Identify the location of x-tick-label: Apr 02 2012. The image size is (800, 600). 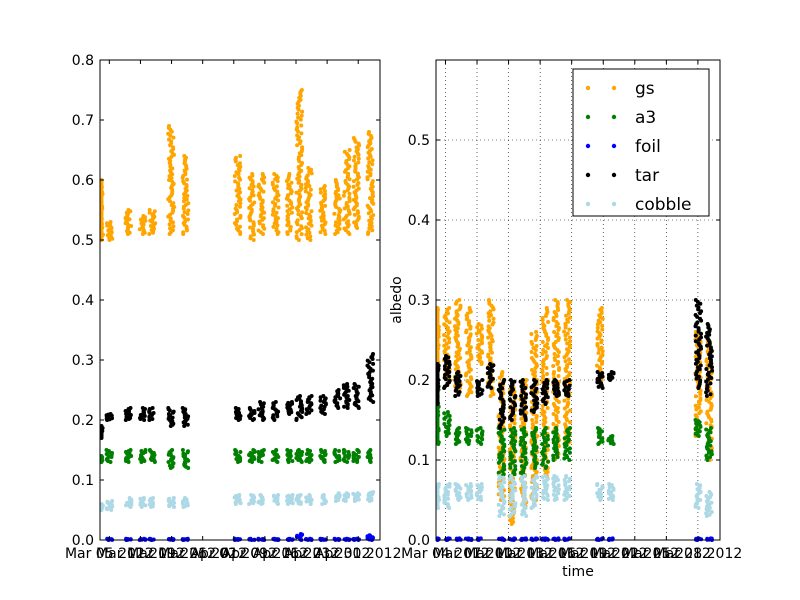
(233, 554).